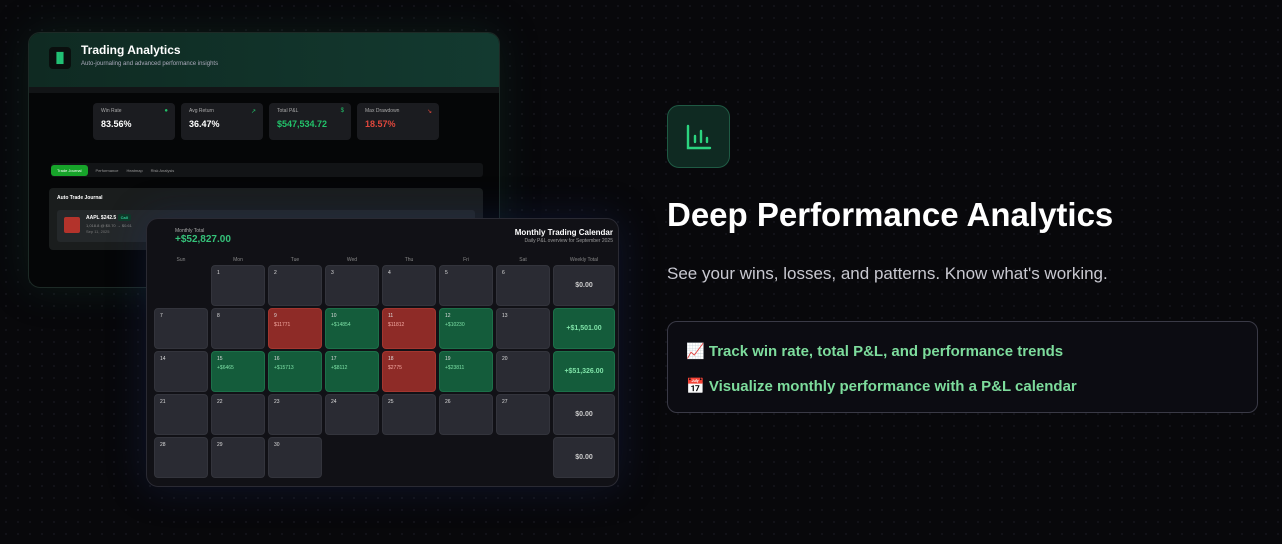 The width and height of the screenshot is (1282, 544). Describe the element at coordinates (238, 371) in the screenshot. I see `calendar-day: 15 +$6465` at that location.